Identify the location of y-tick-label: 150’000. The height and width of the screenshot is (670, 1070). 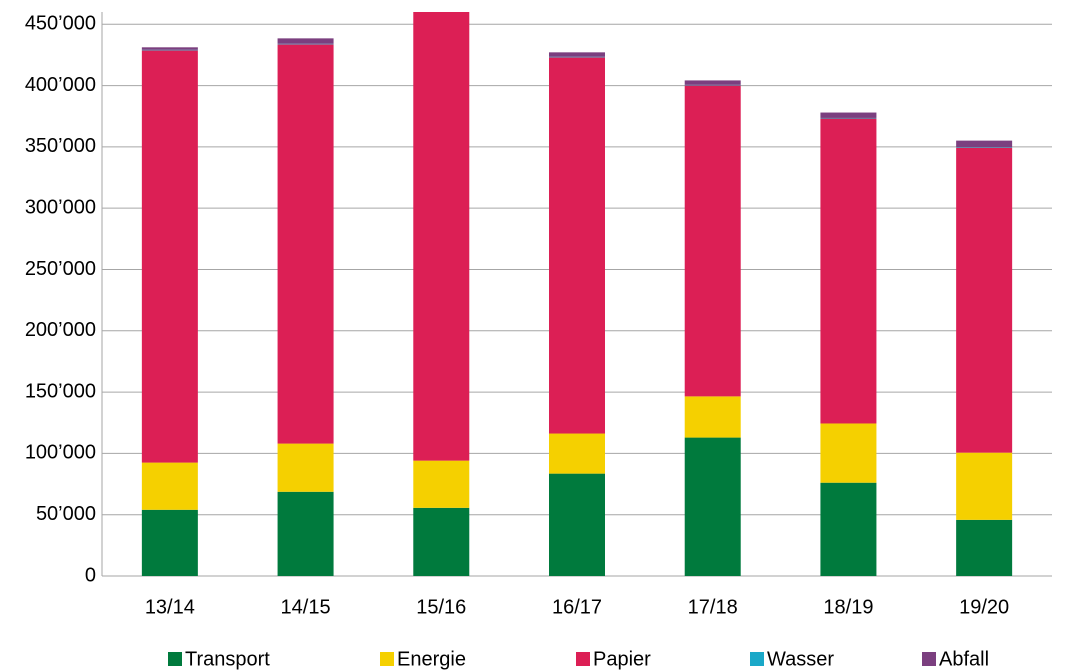
(60, 391).